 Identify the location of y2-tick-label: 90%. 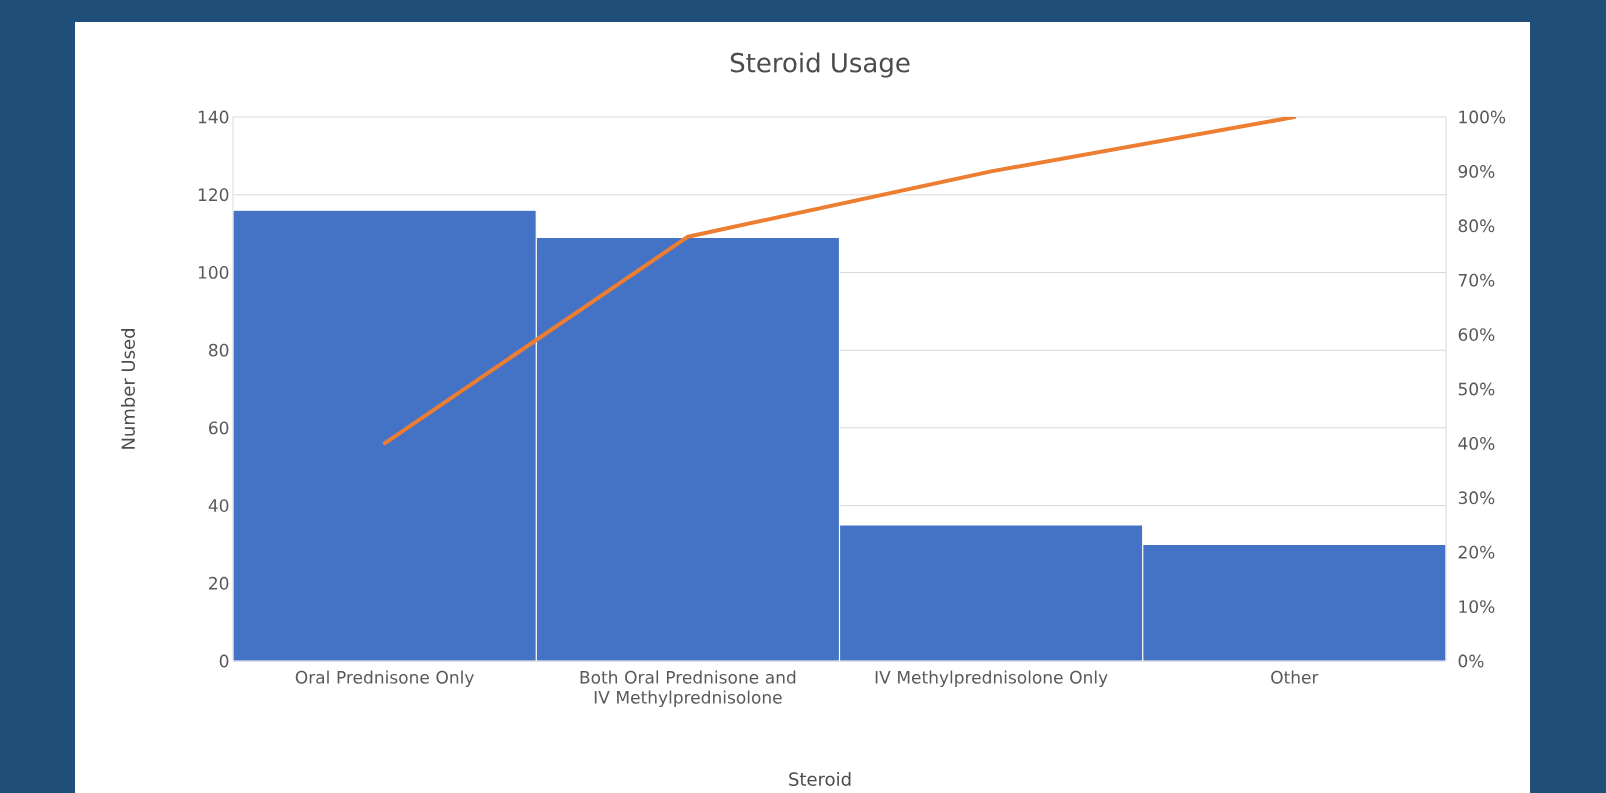
(1476, 171).